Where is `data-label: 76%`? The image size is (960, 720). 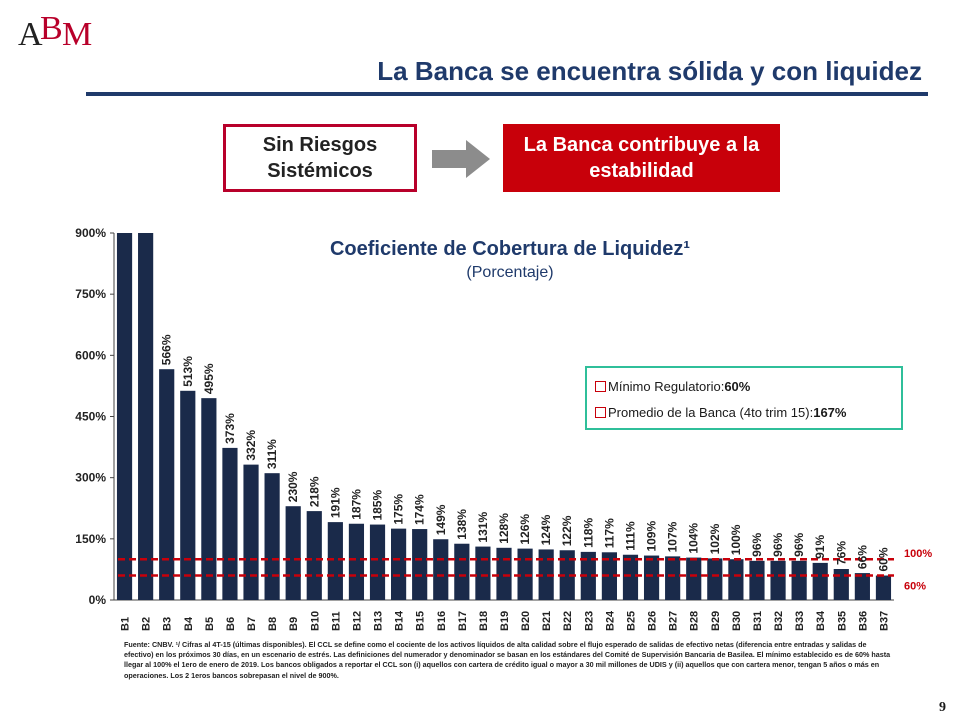 data-label: 76% is located at coordinates (841, 553).